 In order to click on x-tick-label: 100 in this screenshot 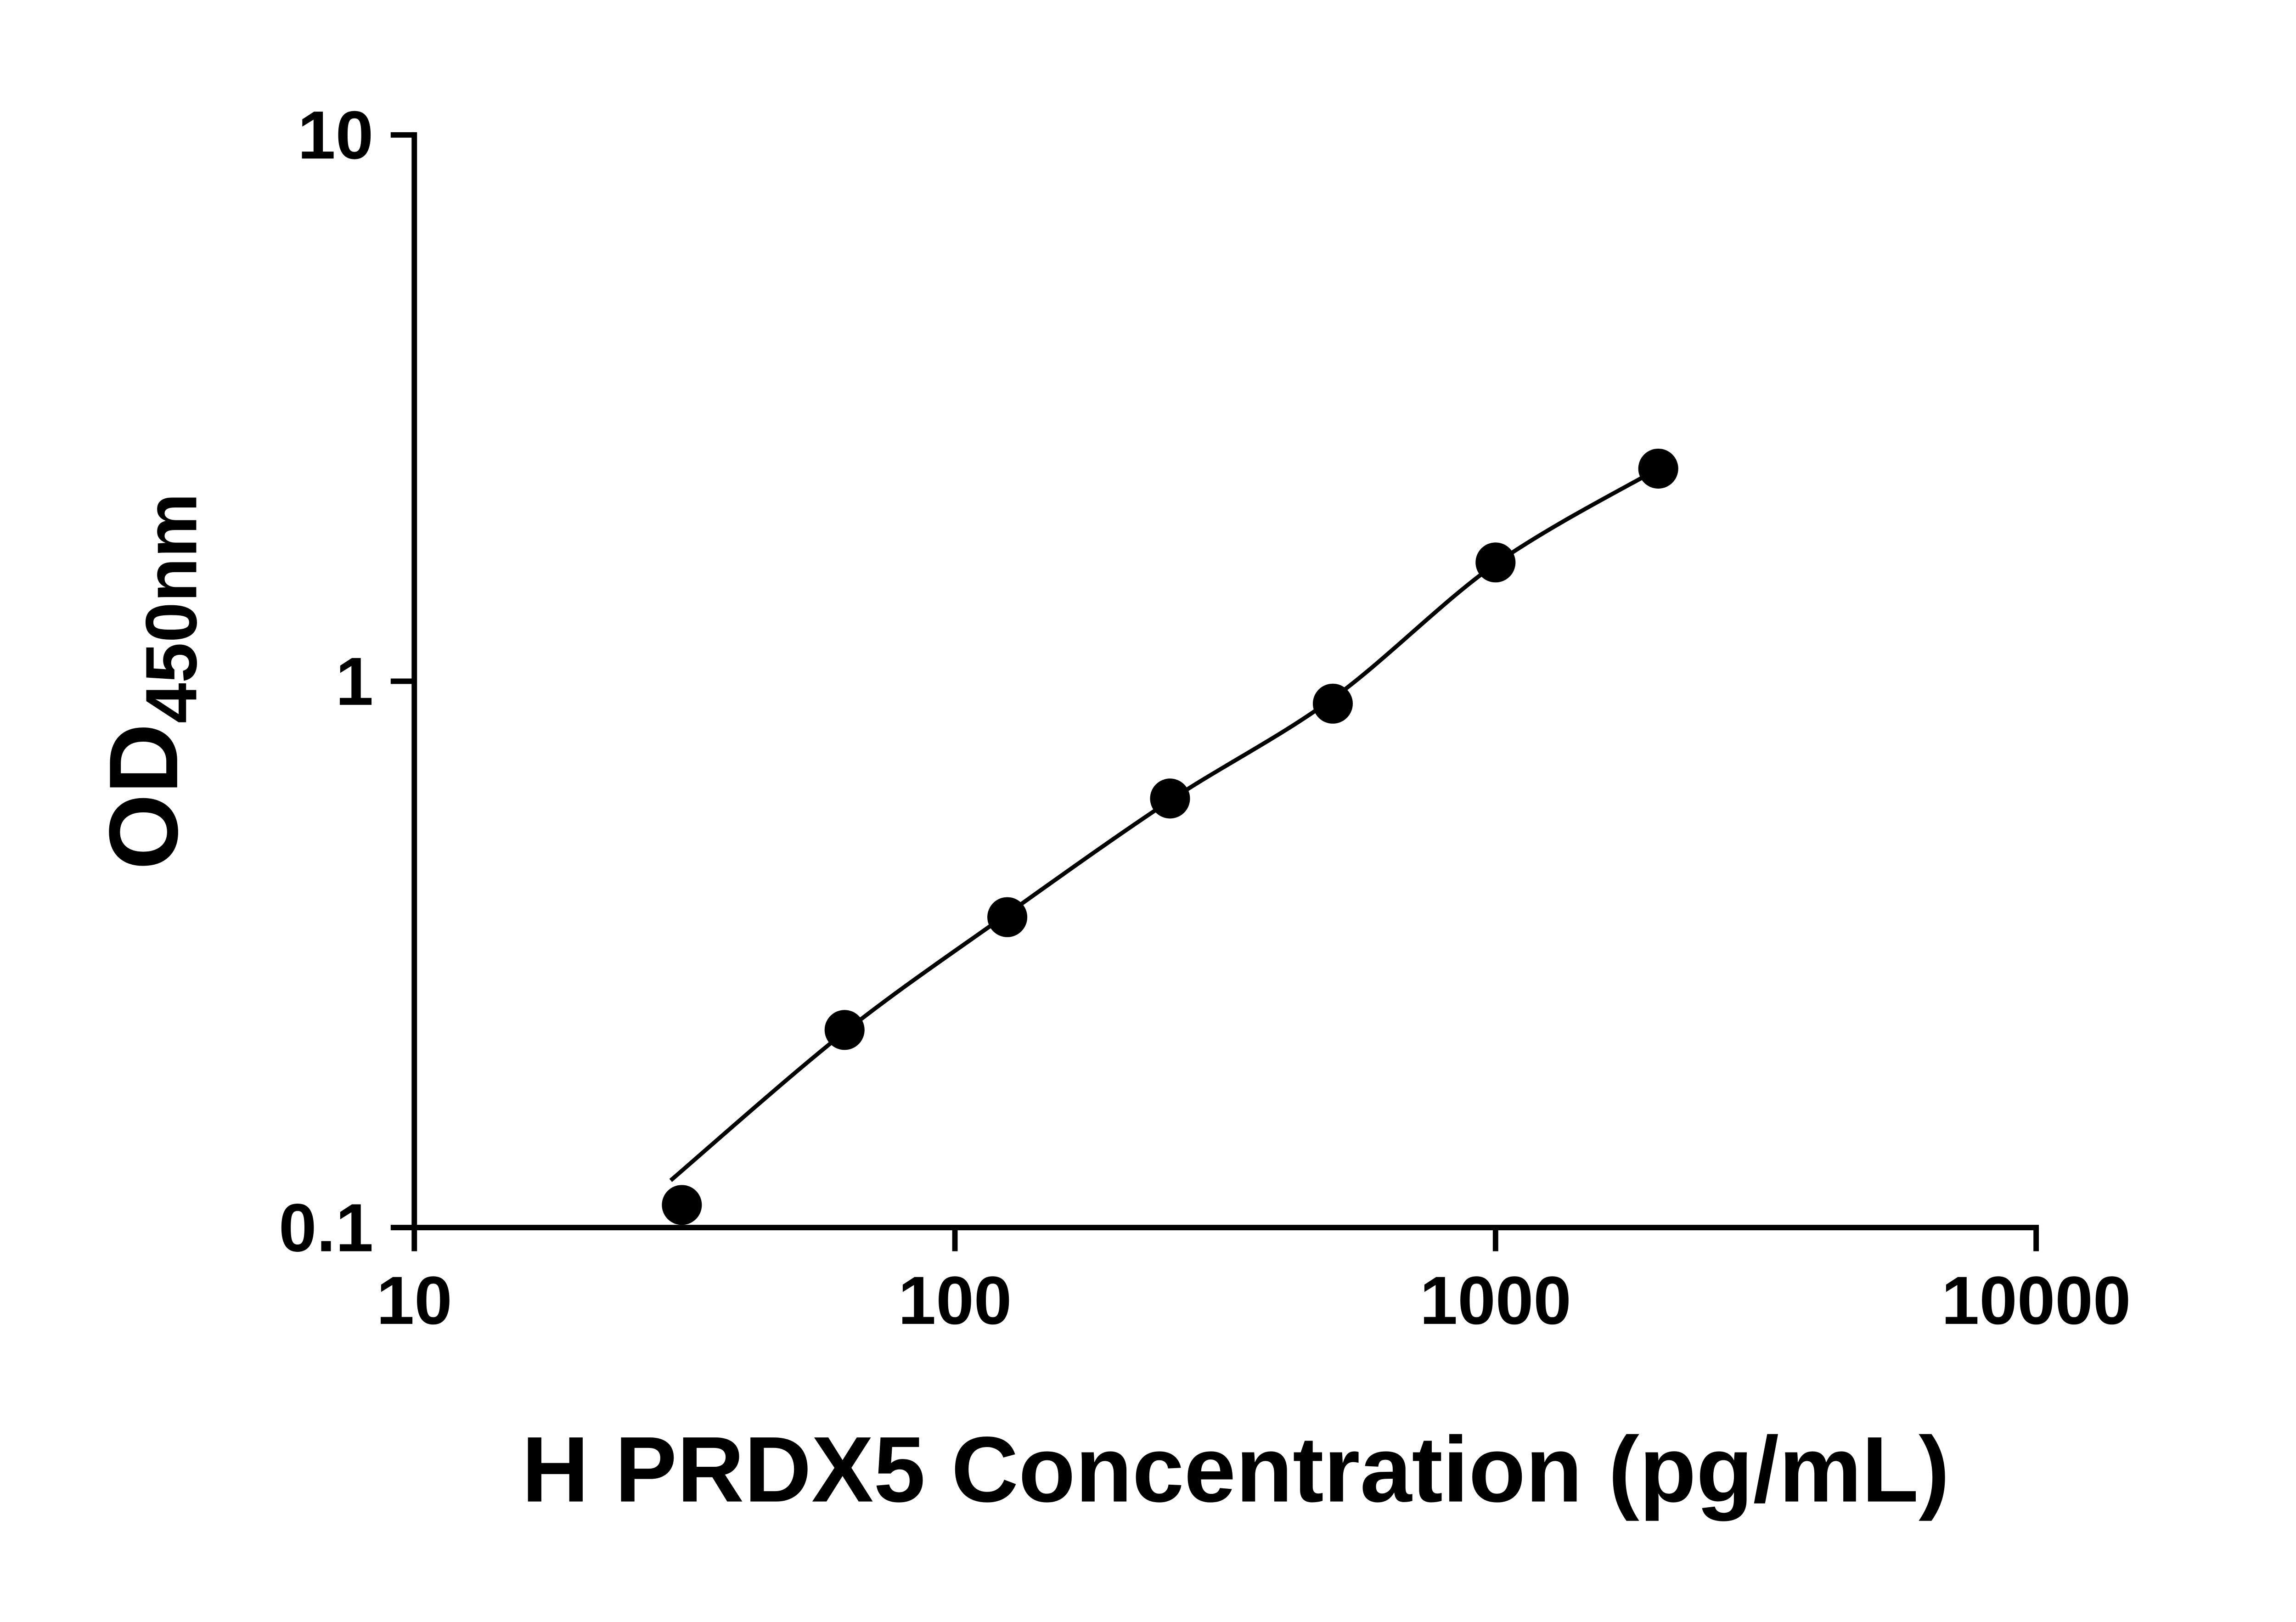, I will do `click(955, 1301)`.